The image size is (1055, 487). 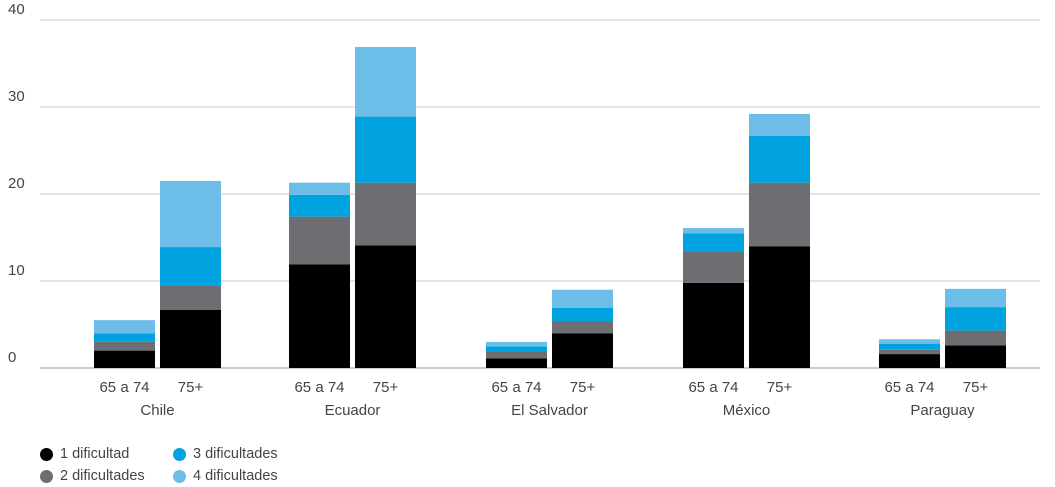 I want to click on bar-ecuador-65-a-74-1-dificultad, so click(x=319, y=316).